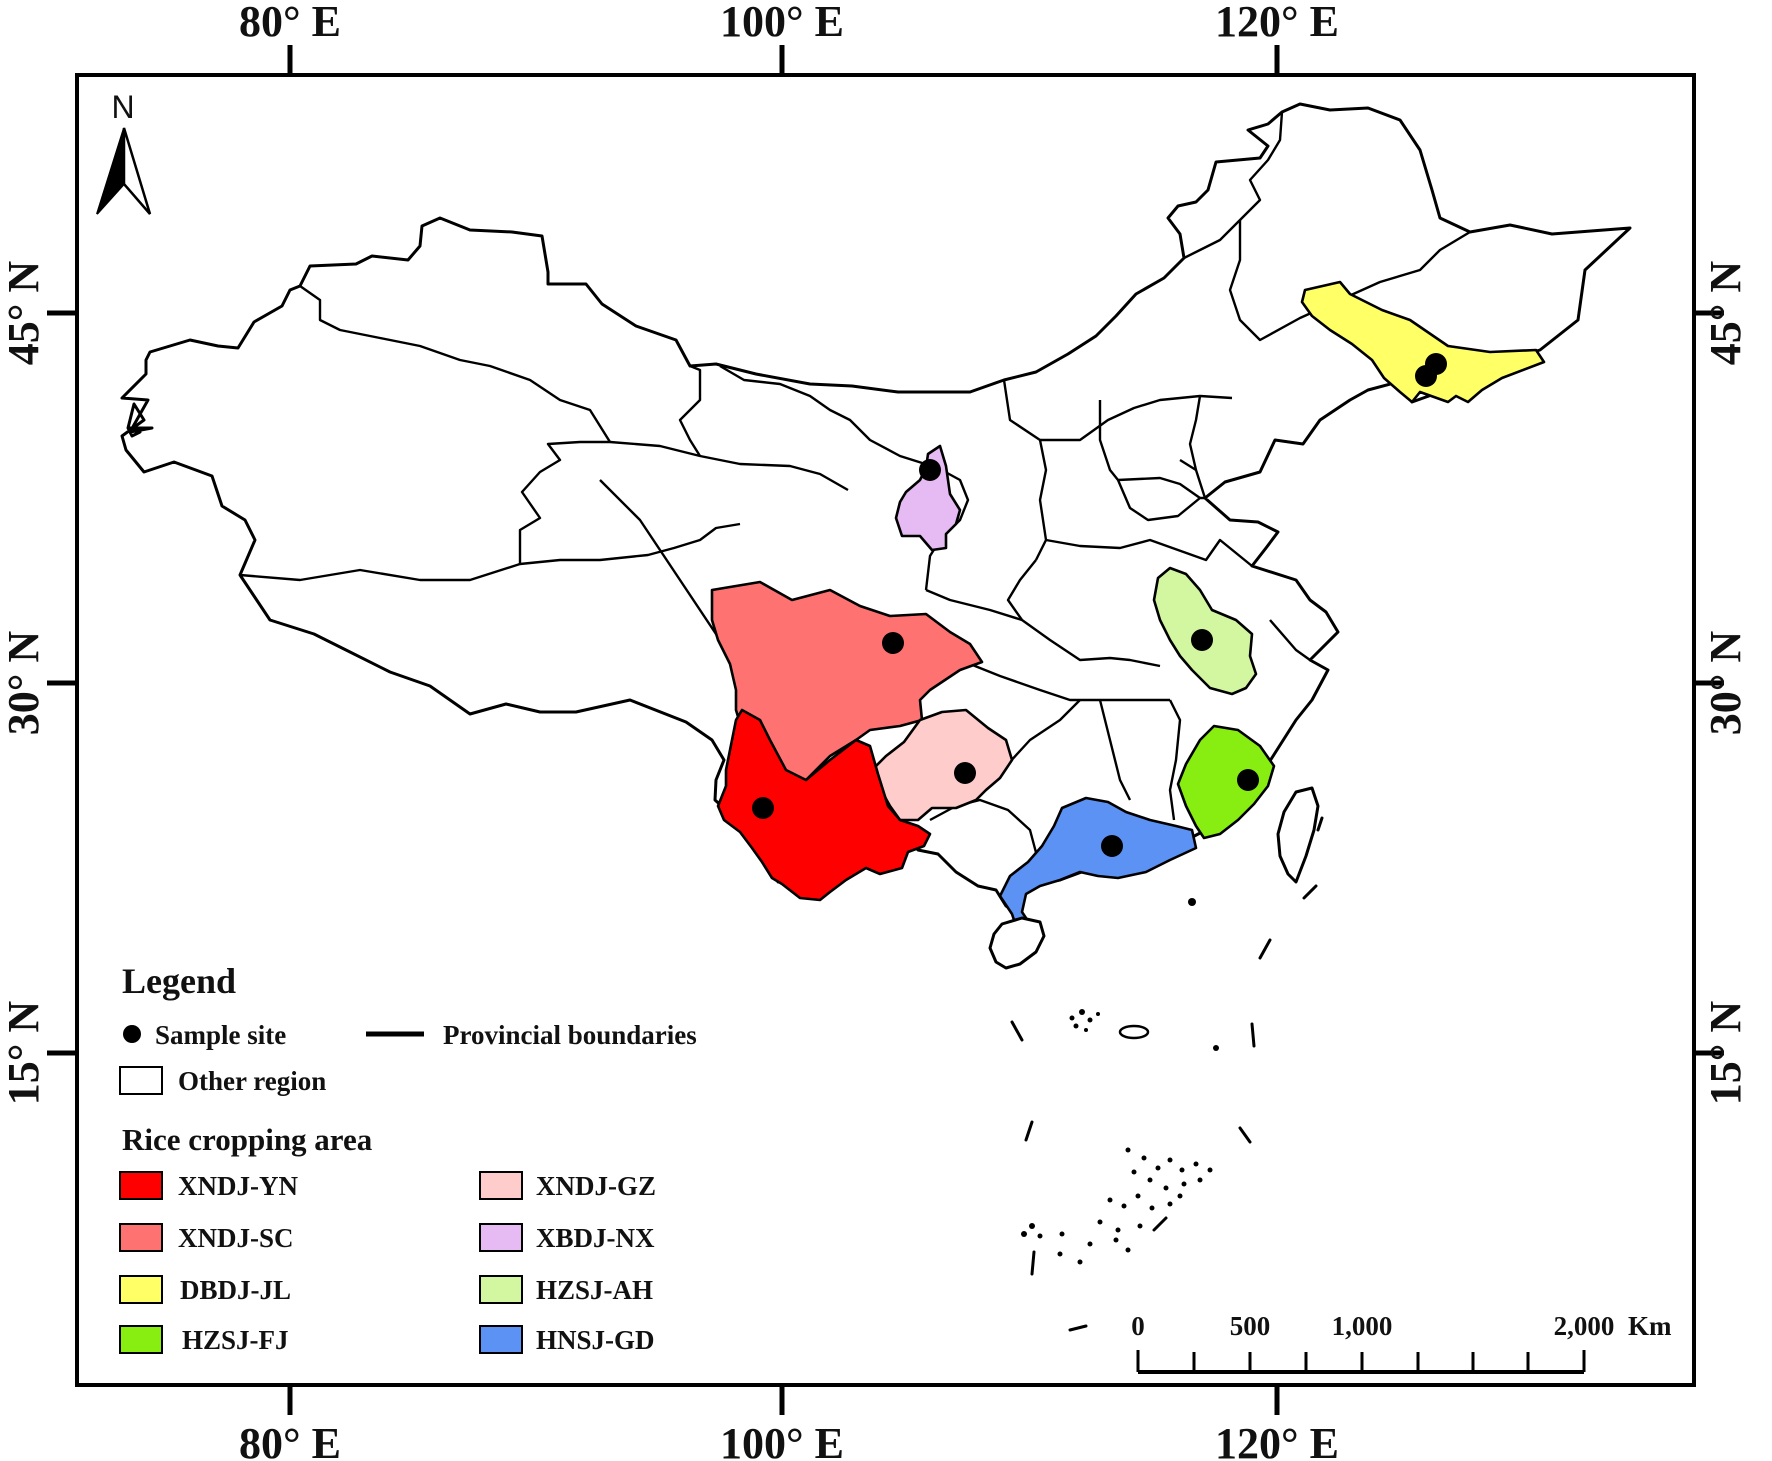 Image resolution: width=1772 pixels, height=1461 pixels. I want to click on legend-area-label-7: HNSJ-GD, so click(595, 1340).